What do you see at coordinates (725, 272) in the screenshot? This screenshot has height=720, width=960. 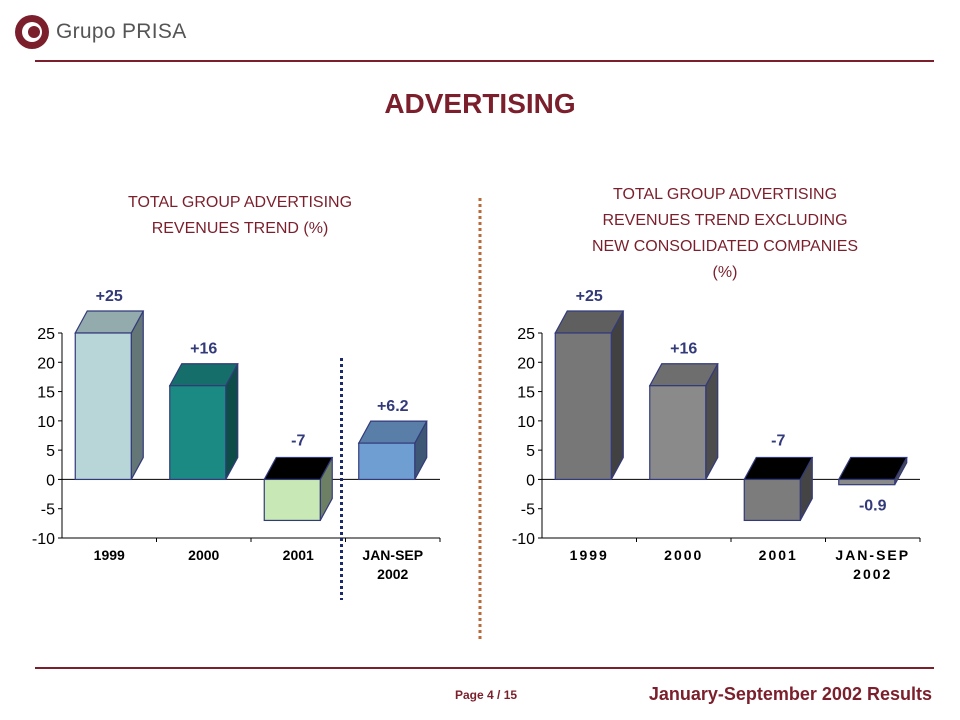 I see `right-chart-title-line: (%)` at bounding box center [725, 272].